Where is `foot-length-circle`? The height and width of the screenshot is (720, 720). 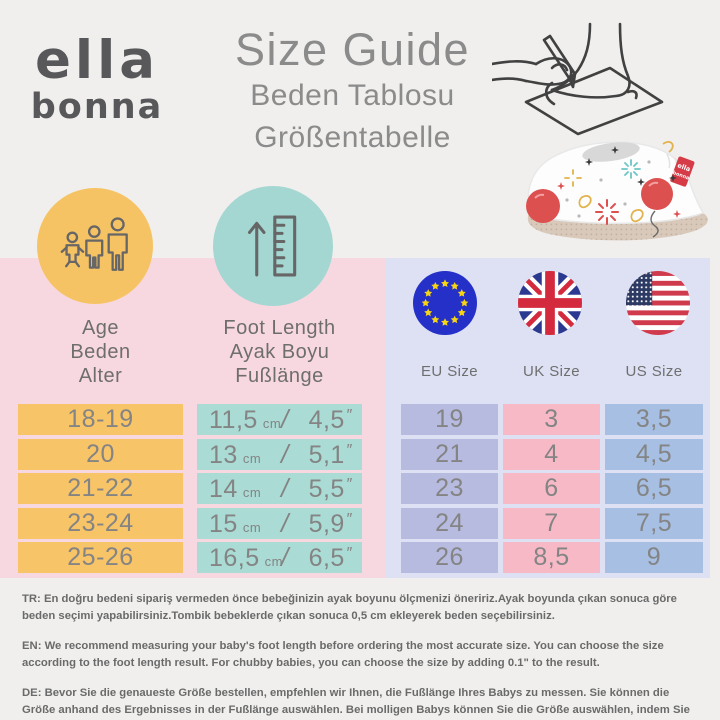
foot-length-circle is located at coordinates (273, 246).